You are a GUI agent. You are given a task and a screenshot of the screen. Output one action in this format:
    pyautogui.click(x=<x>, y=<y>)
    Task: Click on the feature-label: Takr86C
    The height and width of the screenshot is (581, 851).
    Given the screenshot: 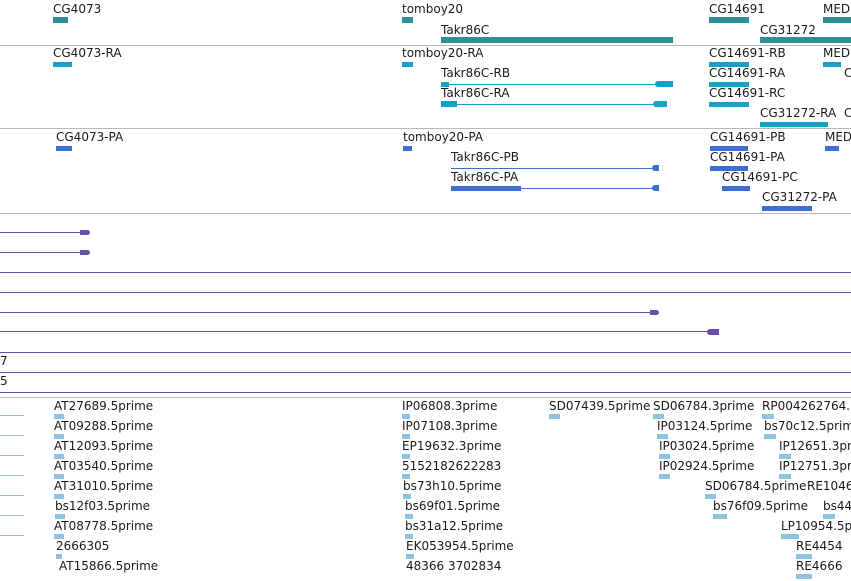 What is the action you would take?
    pyautogui.click(x=465, y=30)
    